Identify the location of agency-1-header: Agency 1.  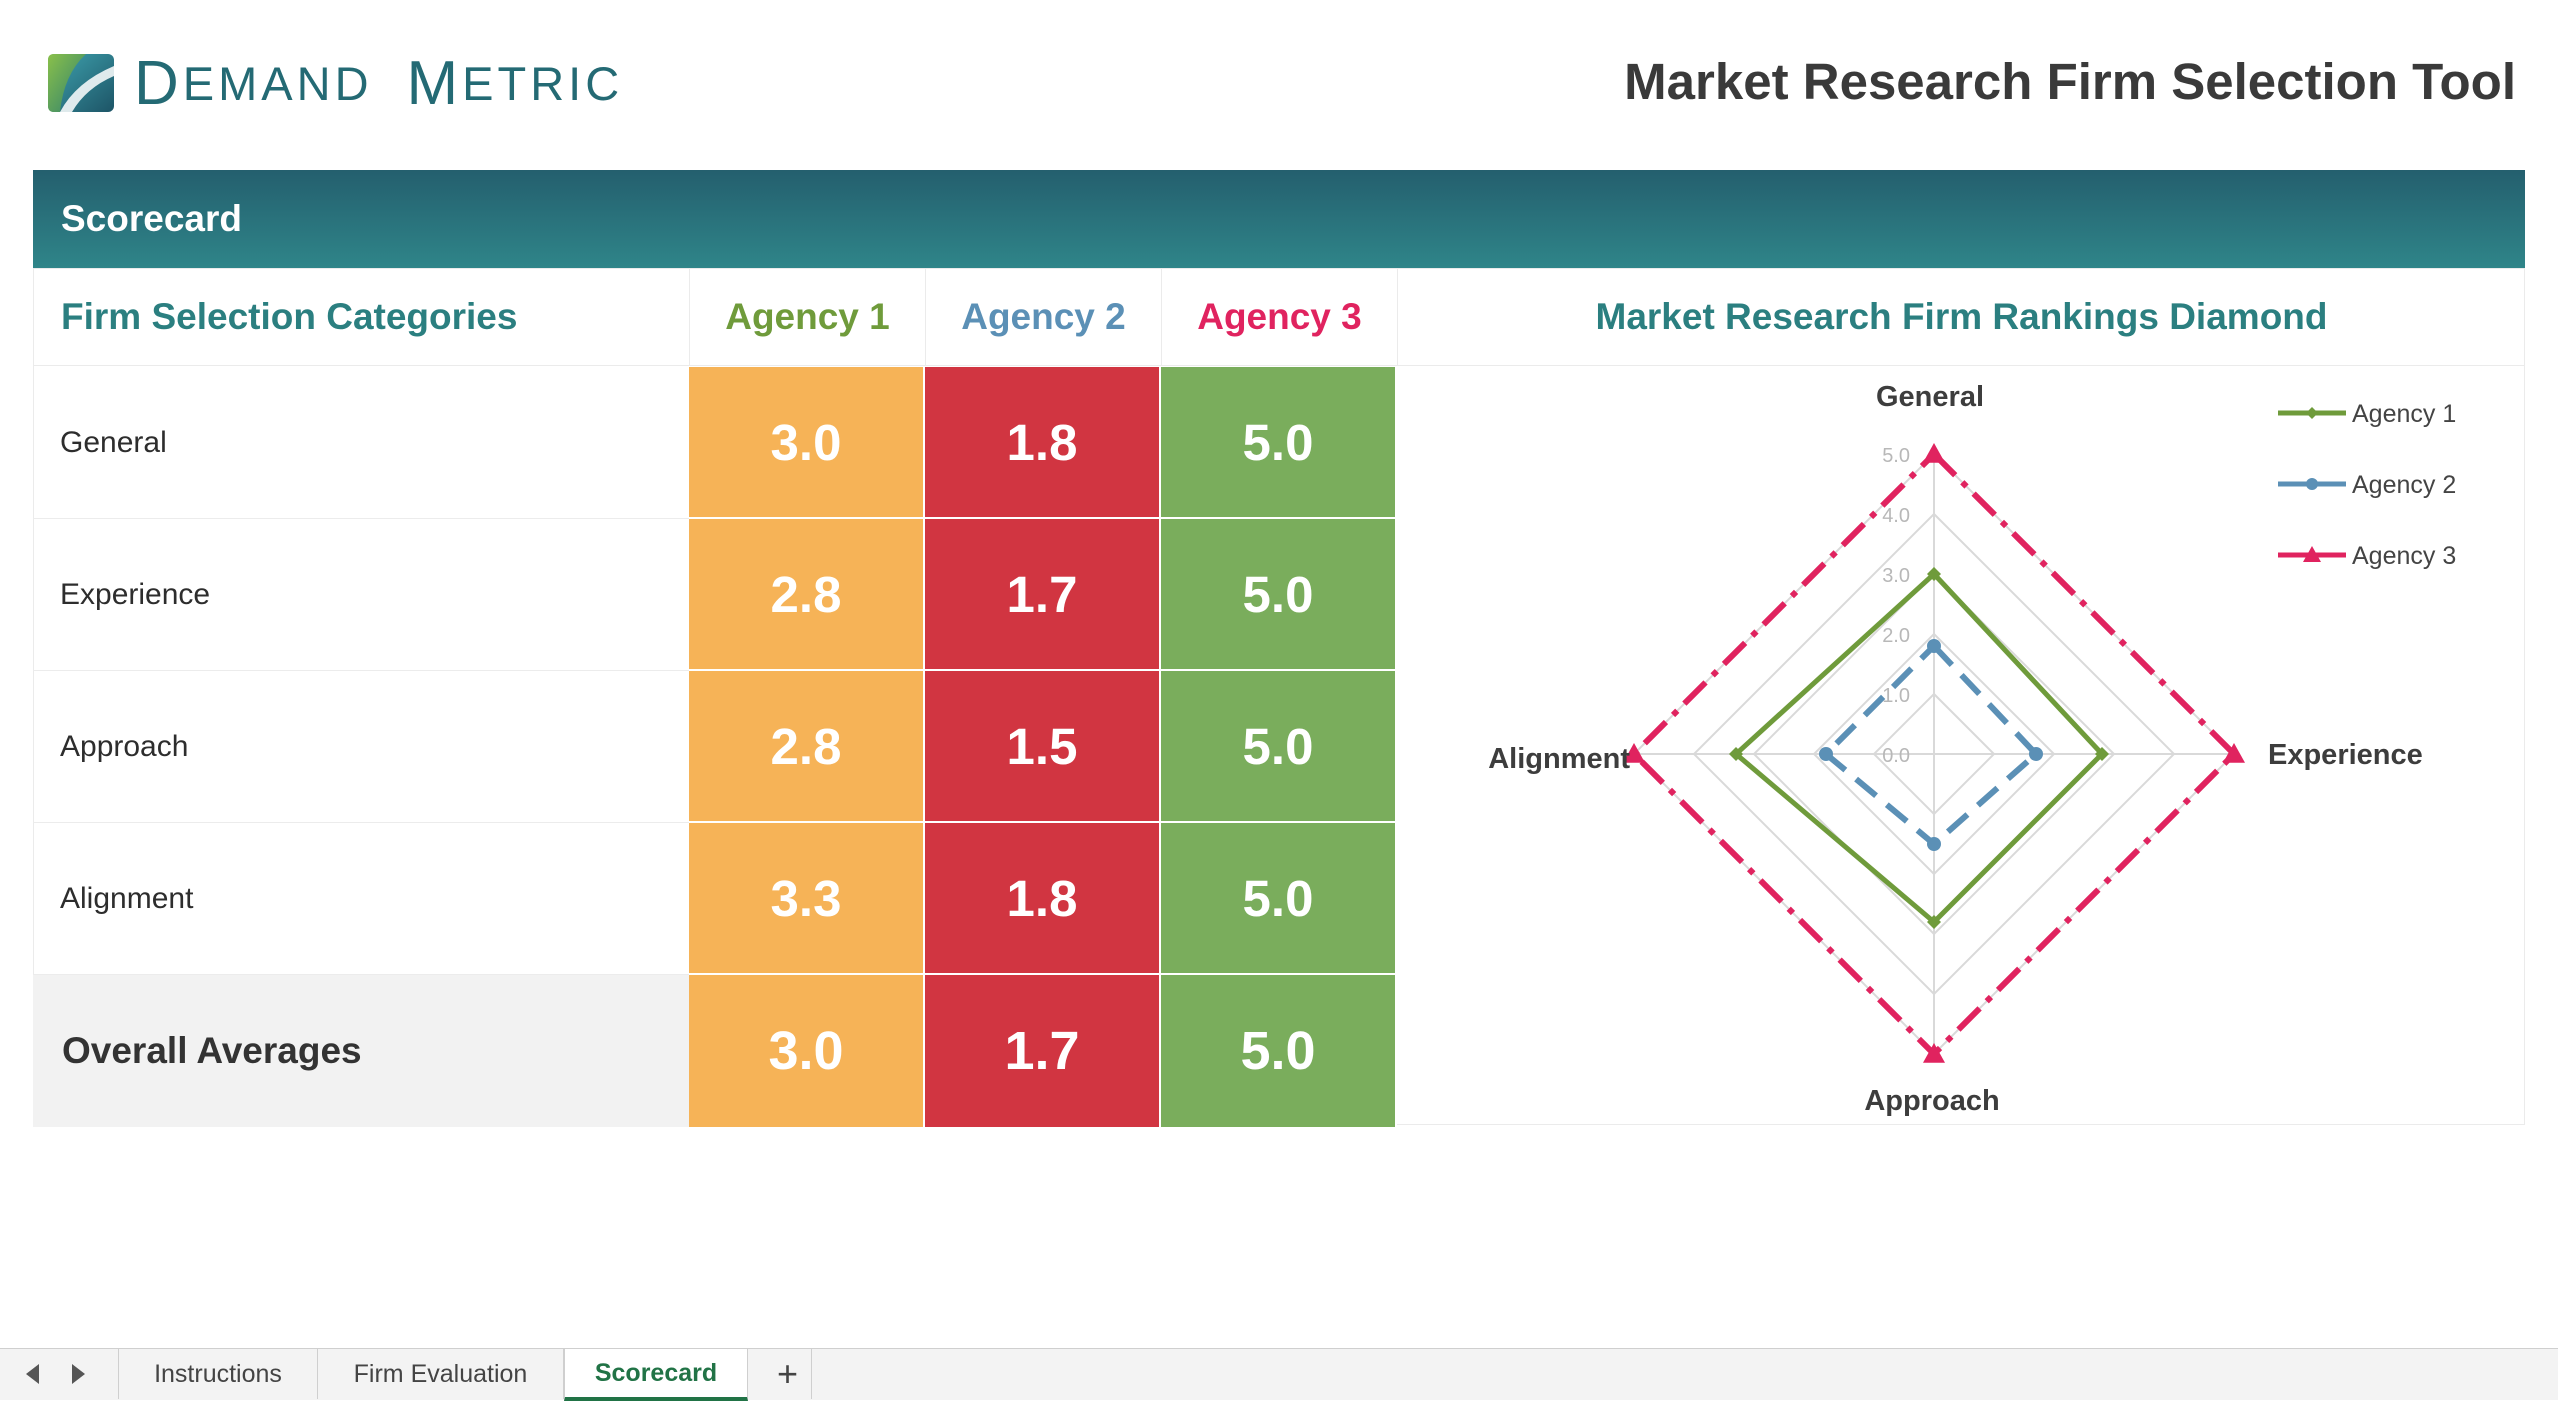
(807, 317).